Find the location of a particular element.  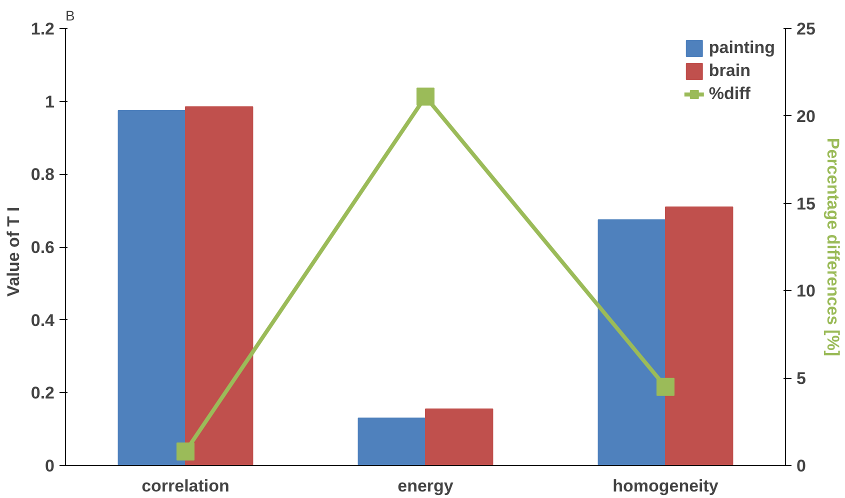

y2-tick-label: 0 is located at coordinates (801, 466).